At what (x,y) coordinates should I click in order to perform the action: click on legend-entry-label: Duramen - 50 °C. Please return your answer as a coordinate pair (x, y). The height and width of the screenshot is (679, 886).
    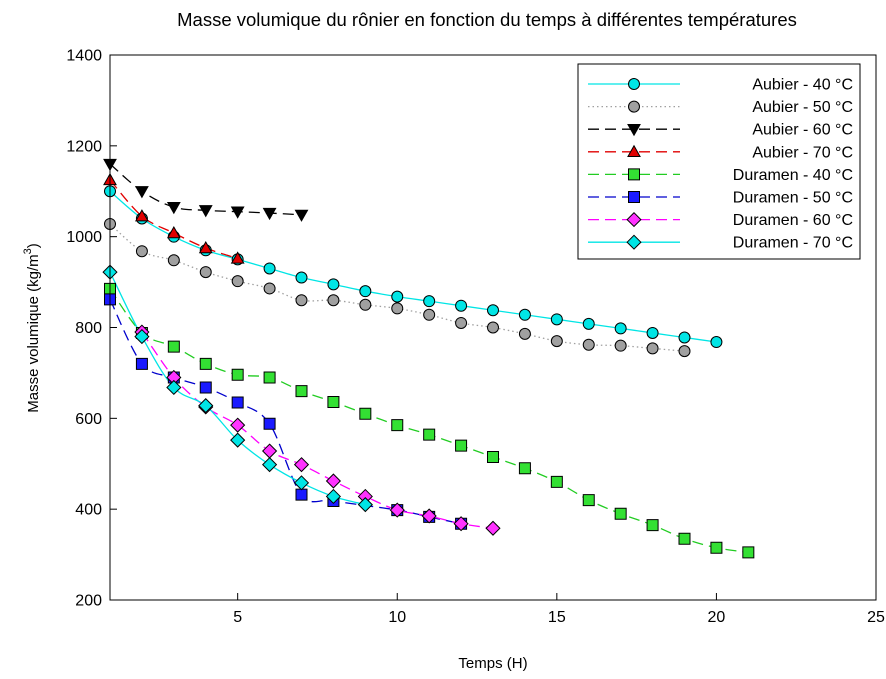
    Looking at the image, I should click on (793, 198).